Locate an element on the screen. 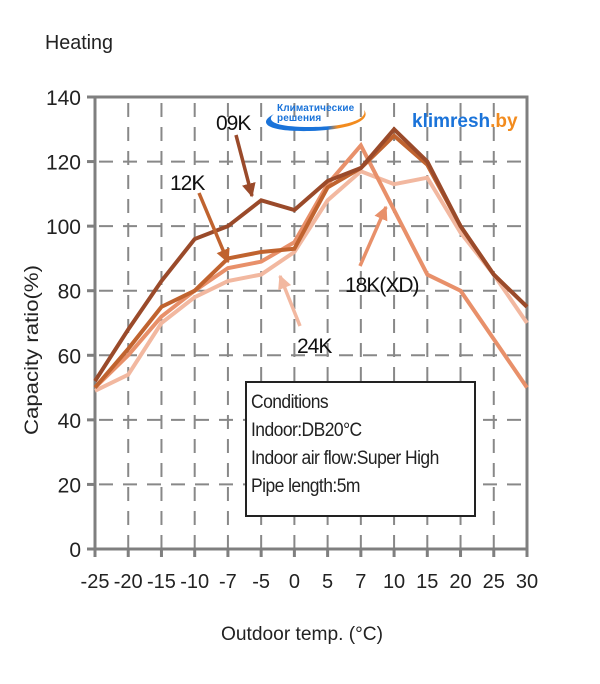 The width and height of the screenshot is (600, 684). y-tick-label: 0 is located at coordinates (75, 550).